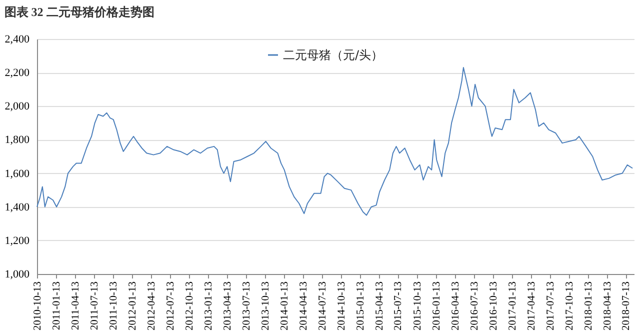 This screenshot has height=334, width=640. What do you see at coordinates (398, 306) in the screenshot?
I see `x-tick-label: 2015-07-13` at bounding box center [398, 306].